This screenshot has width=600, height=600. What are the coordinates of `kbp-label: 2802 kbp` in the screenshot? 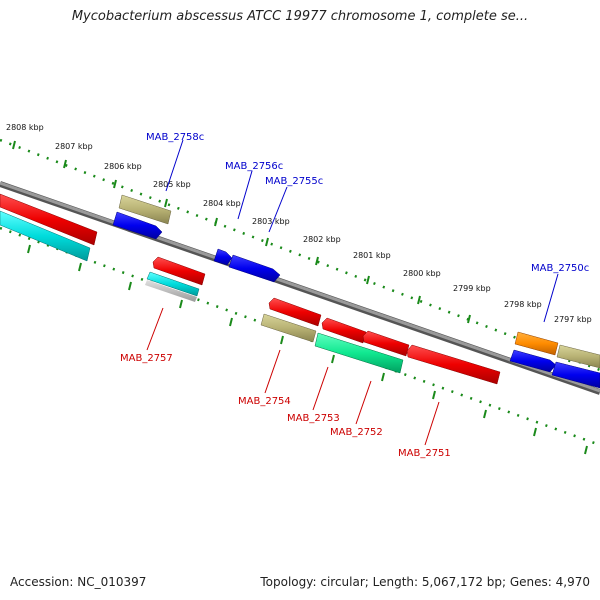 It's located at (322, 239).